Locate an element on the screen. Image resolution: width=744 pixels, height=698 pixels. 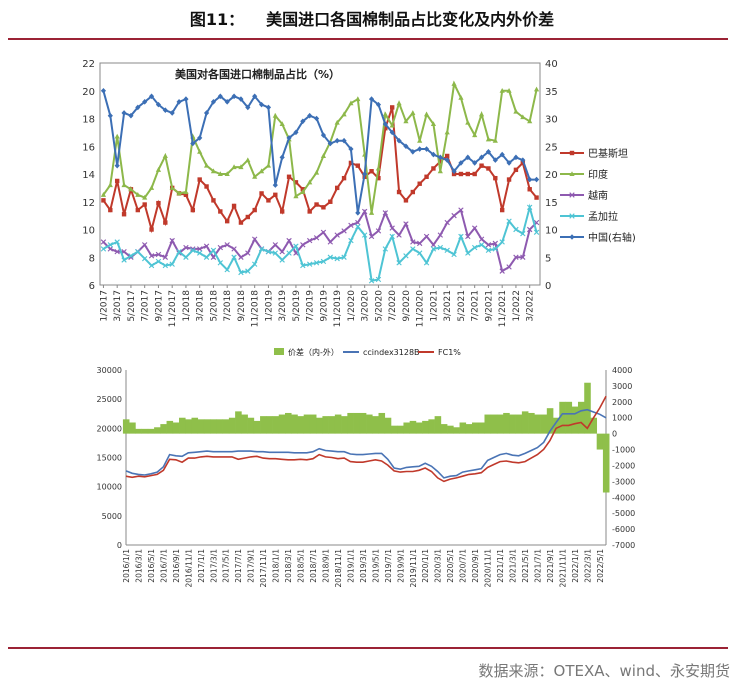
y-right-tick-label: -1000 is located at coordinates (623, 450).